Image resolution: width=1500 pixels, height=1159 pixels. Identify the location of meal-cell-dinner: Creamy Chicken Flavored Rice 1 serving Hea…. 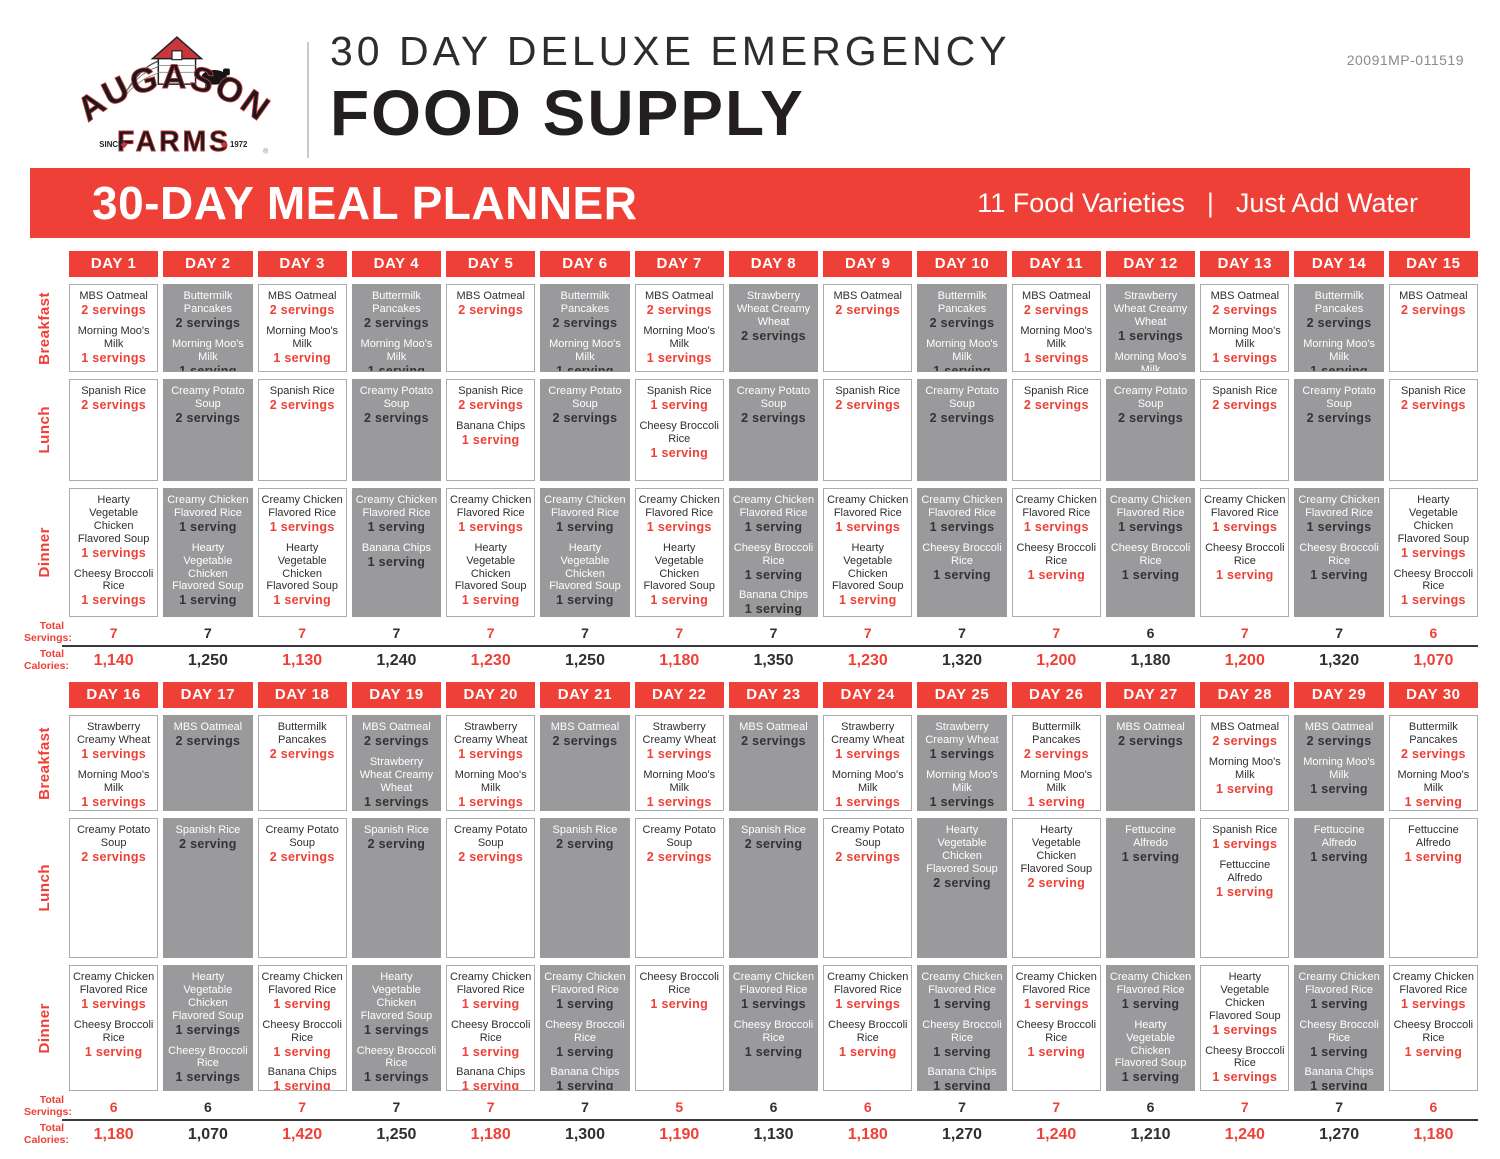
(208, 552).